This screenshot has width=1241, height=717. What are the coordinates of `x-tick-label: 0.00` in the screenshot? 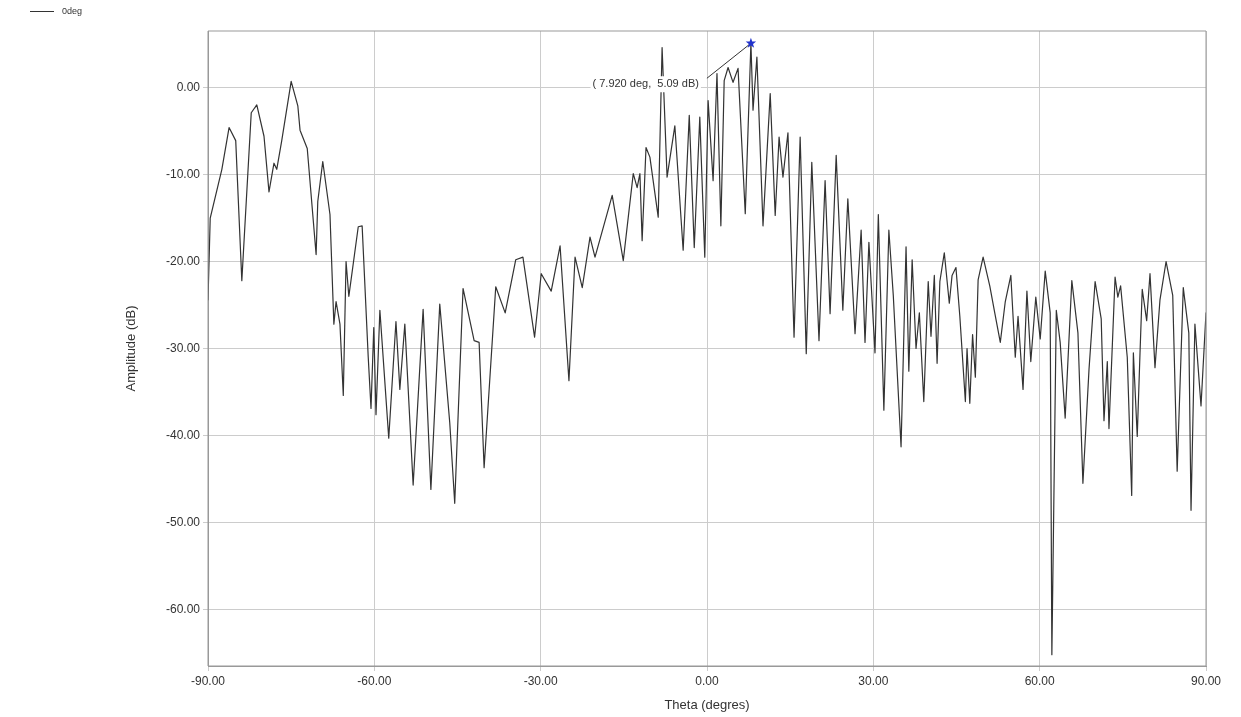 It's located at (707, 680).